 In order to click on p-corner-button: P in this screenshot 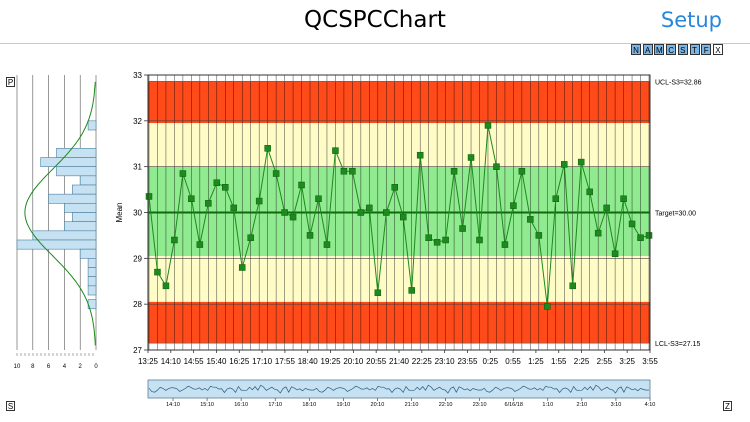, I will do `click(10, 82)`.